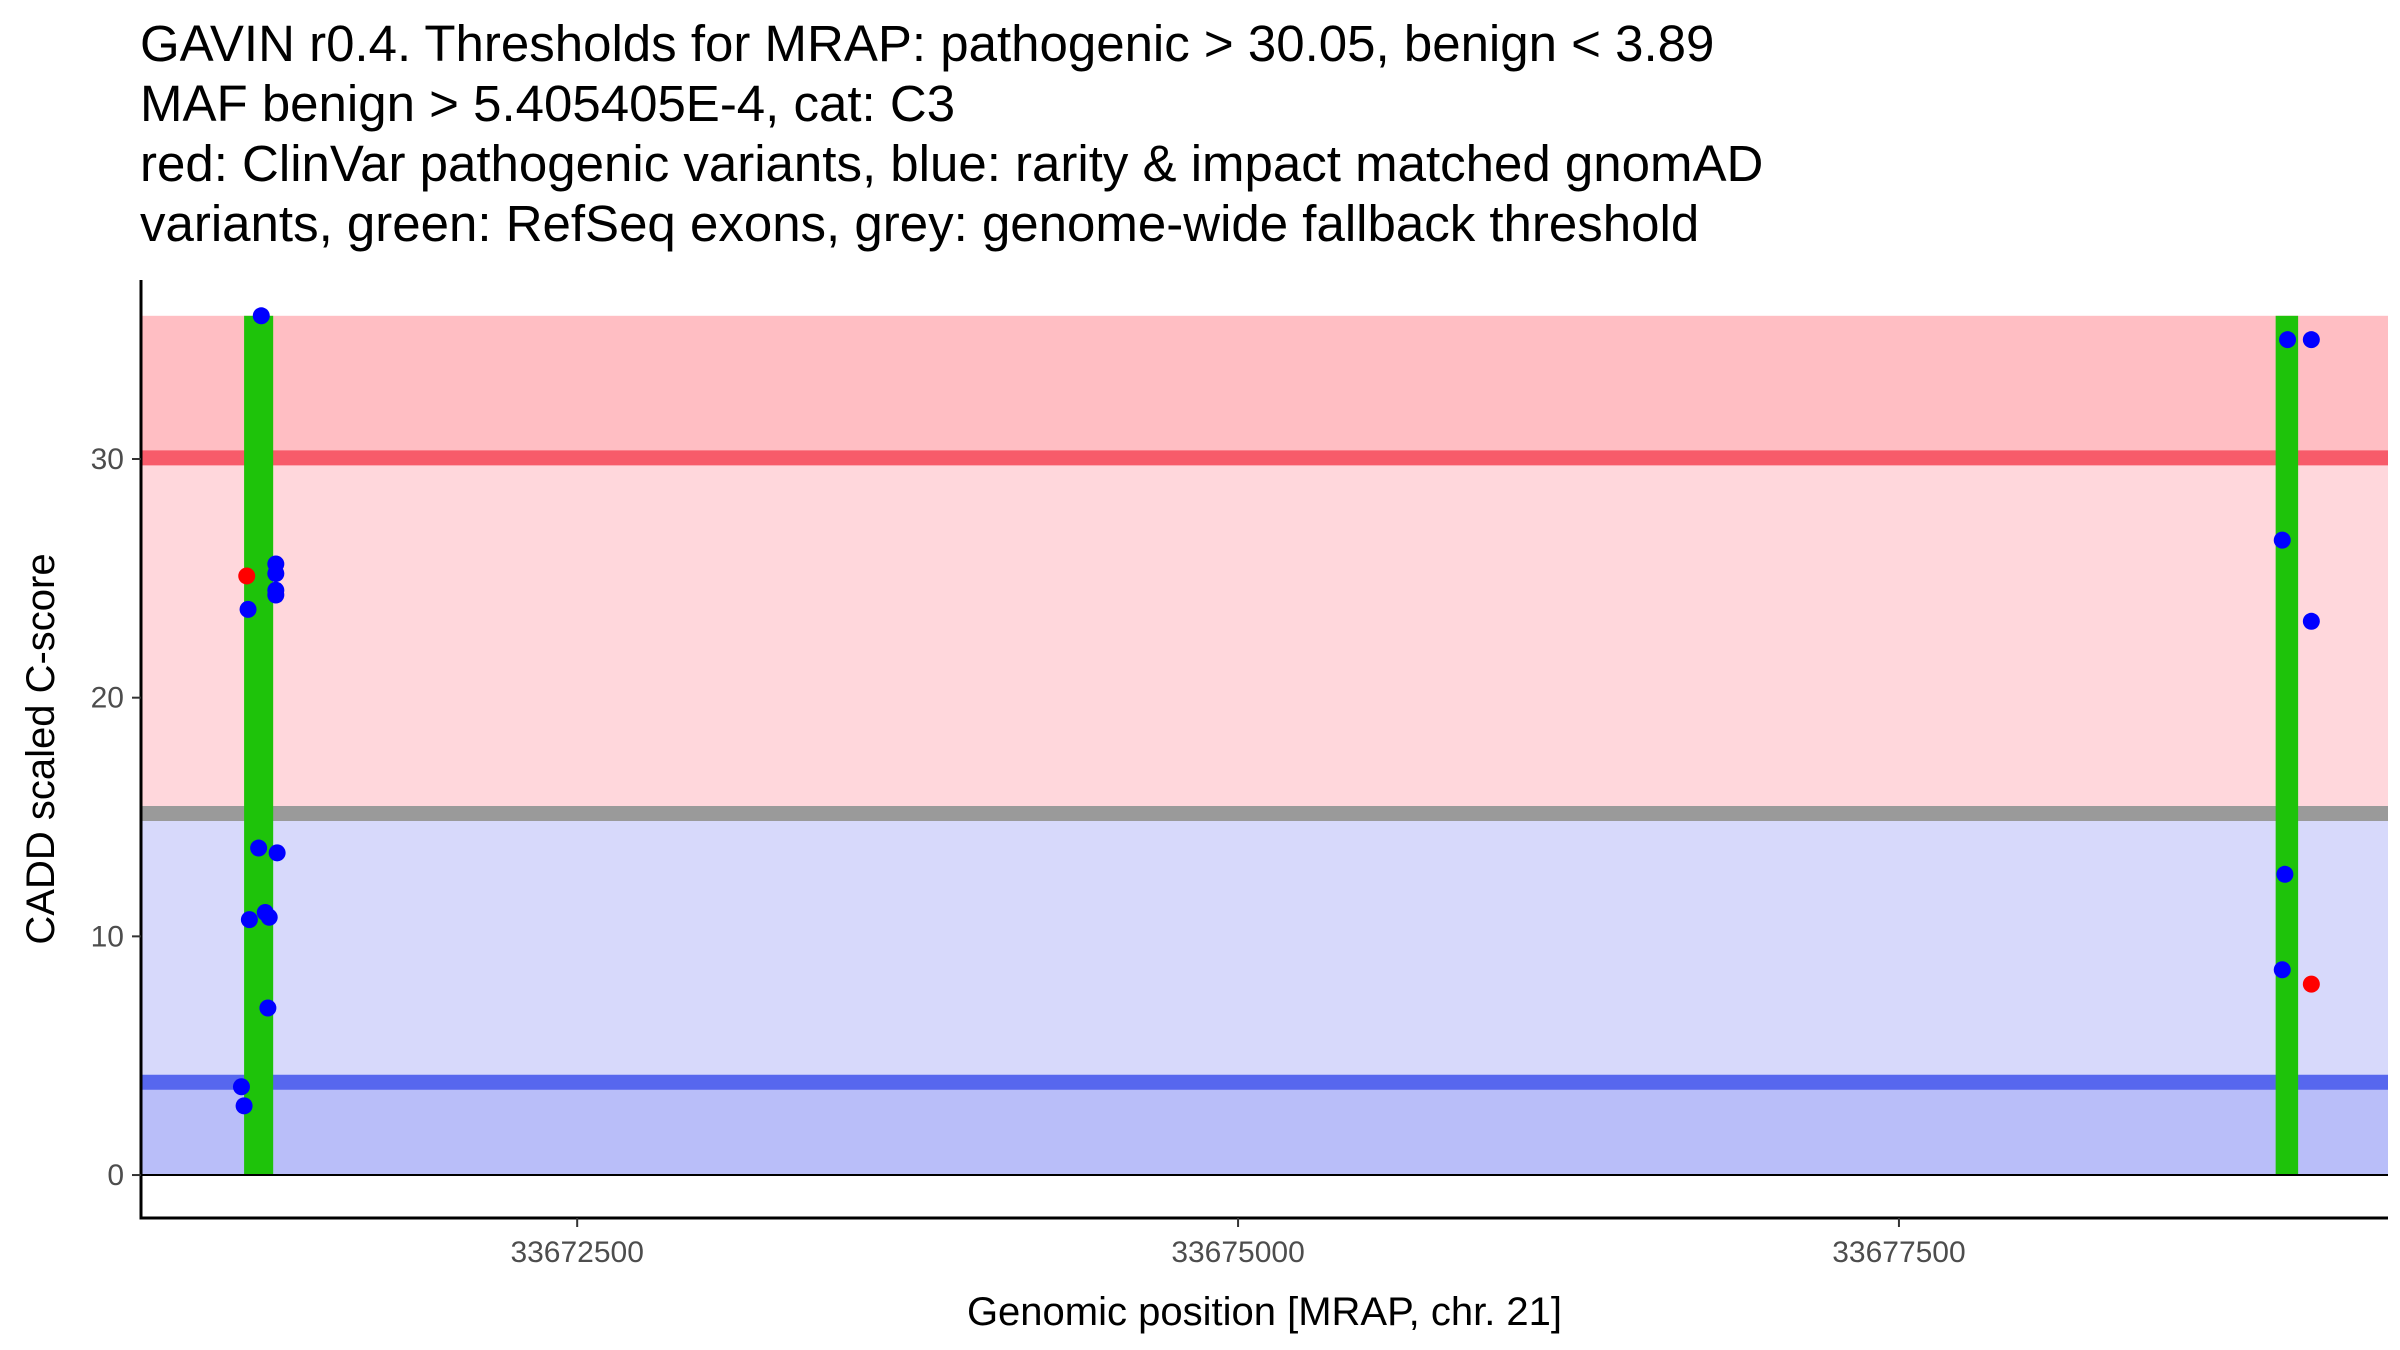  I want to click on x-tick-label: 33675000, so click(1237, 1252).